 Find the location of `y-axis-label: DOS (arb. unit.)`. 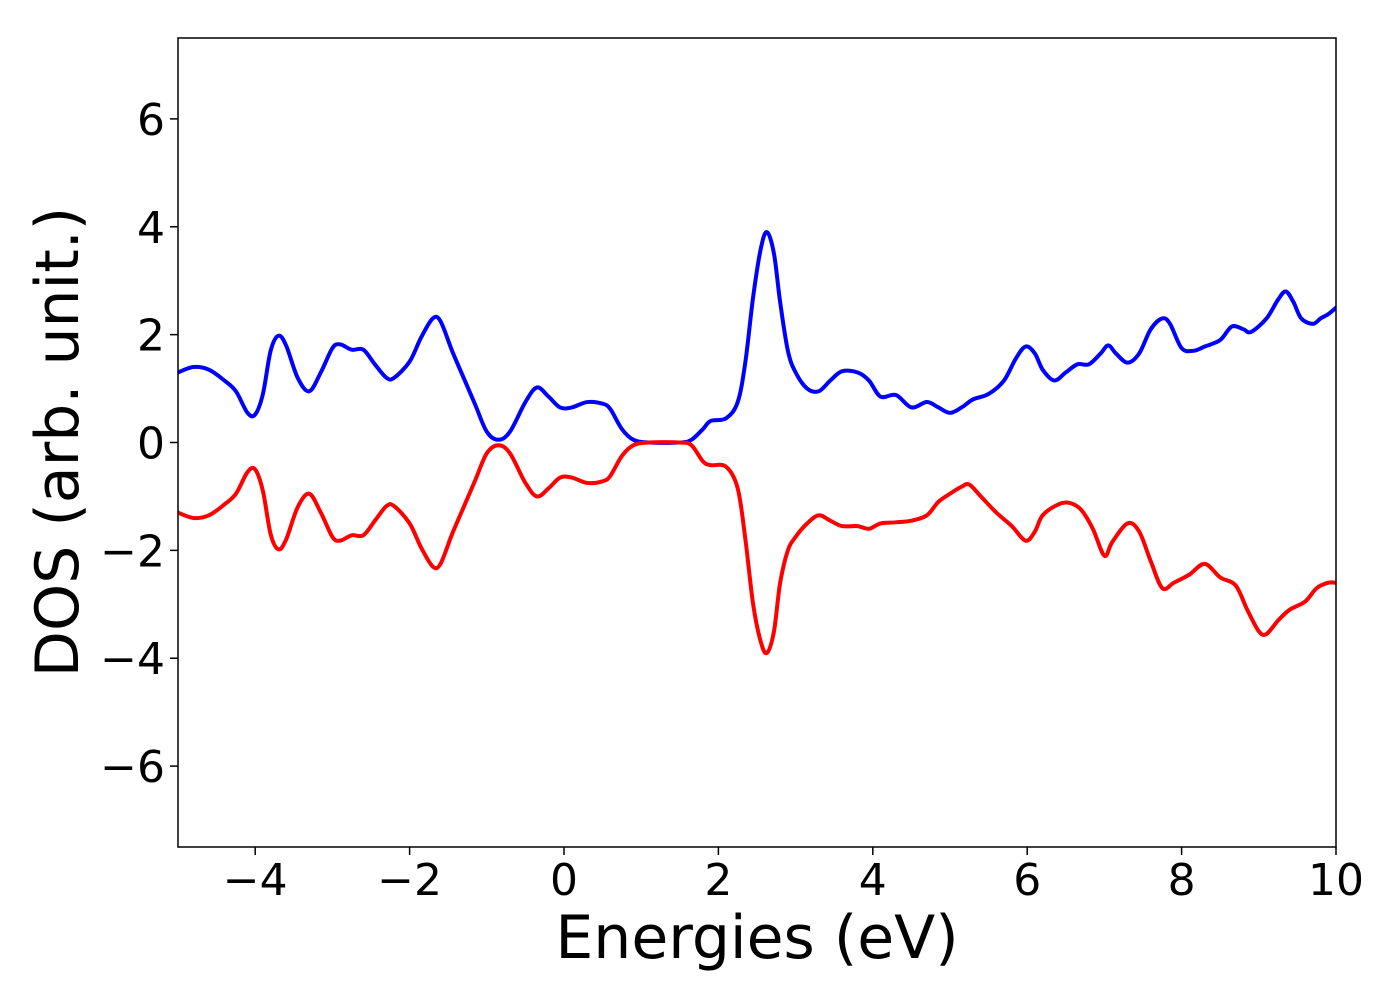

y-axis-label: DOS (arb. unit.) is located at coordinates (58, 442).